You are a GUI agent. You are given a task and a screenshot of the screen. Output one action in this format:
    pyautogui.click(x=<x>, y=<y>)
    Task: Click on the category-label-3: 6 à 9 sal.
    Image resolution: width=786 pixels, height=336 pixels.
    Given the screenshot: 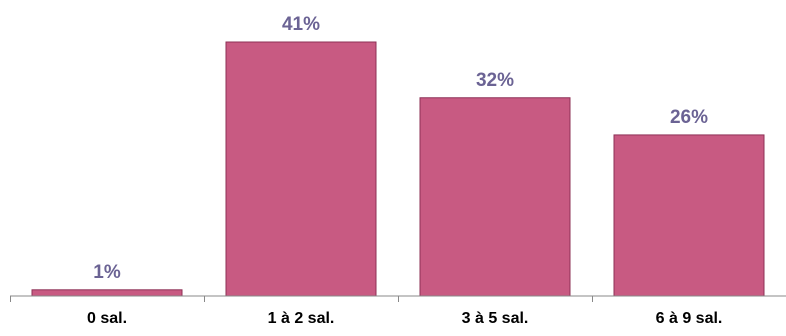 What is the action you would take?
    pyautogui.click(x=689, y=318)
    